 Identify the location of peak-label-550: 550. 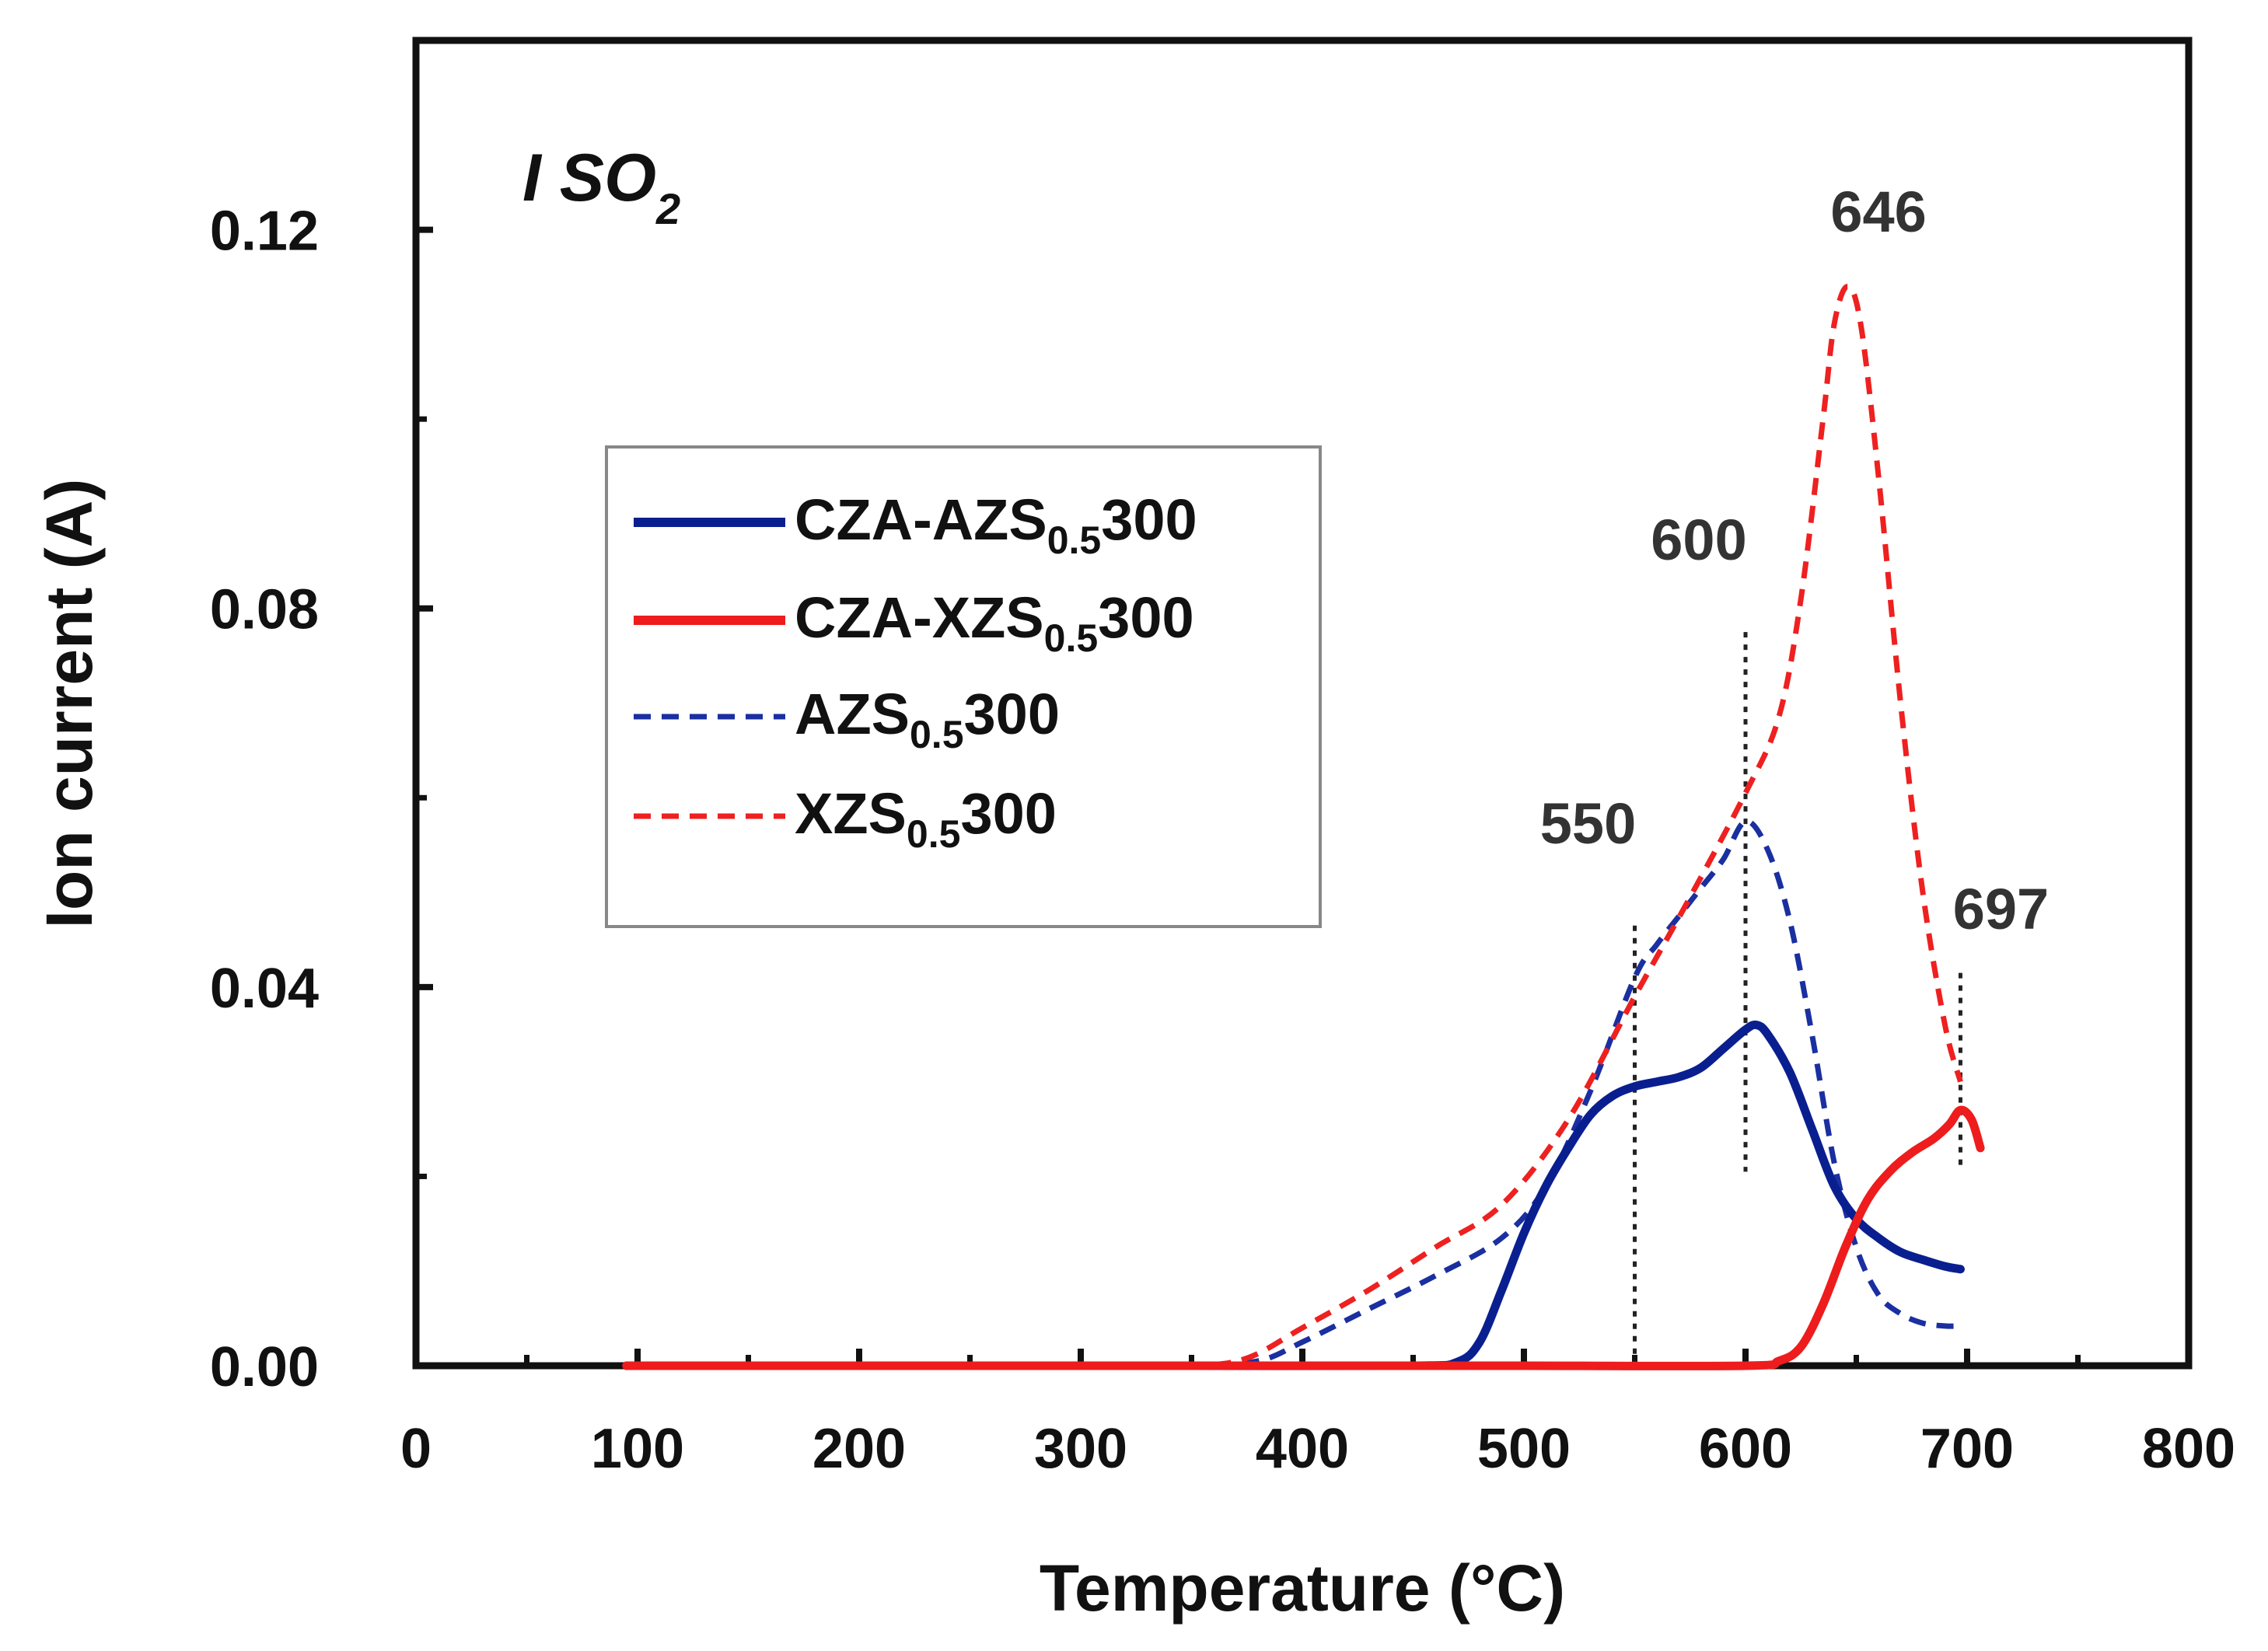
(1588, 823).